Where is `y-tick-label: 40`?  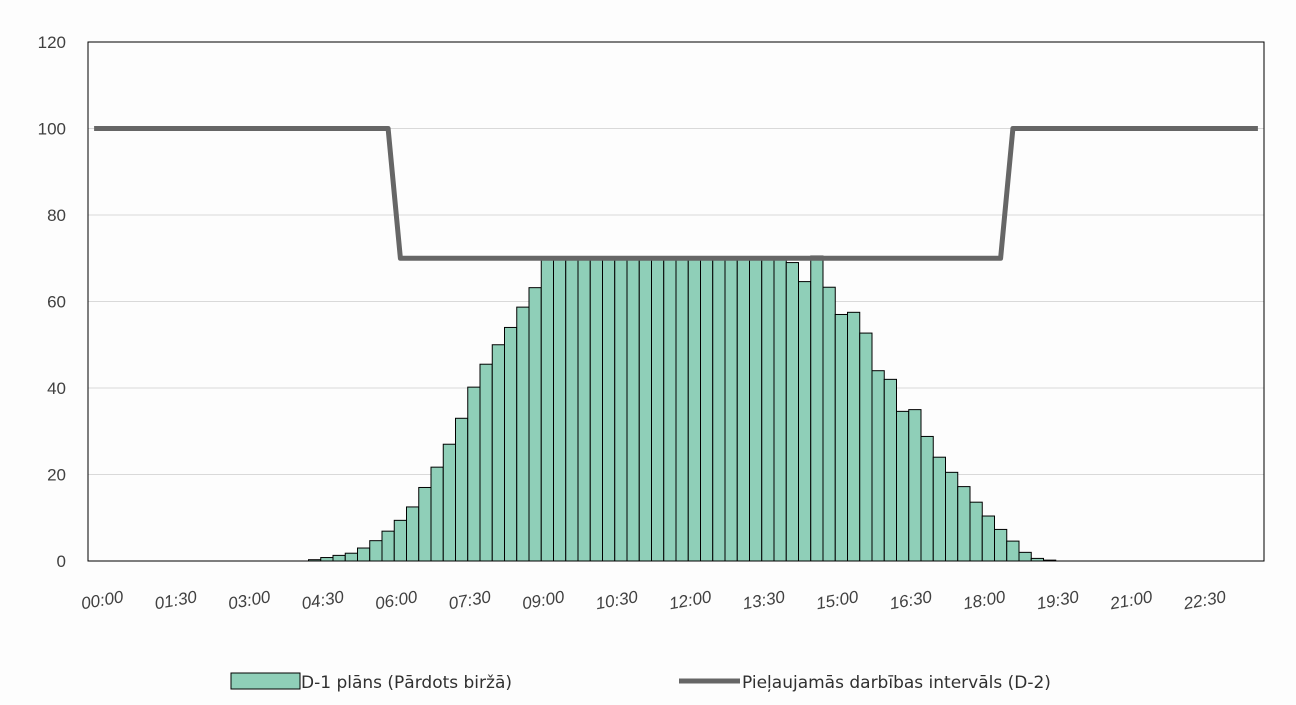 y-tick-label: 40 is located at coordinates (56, 388).